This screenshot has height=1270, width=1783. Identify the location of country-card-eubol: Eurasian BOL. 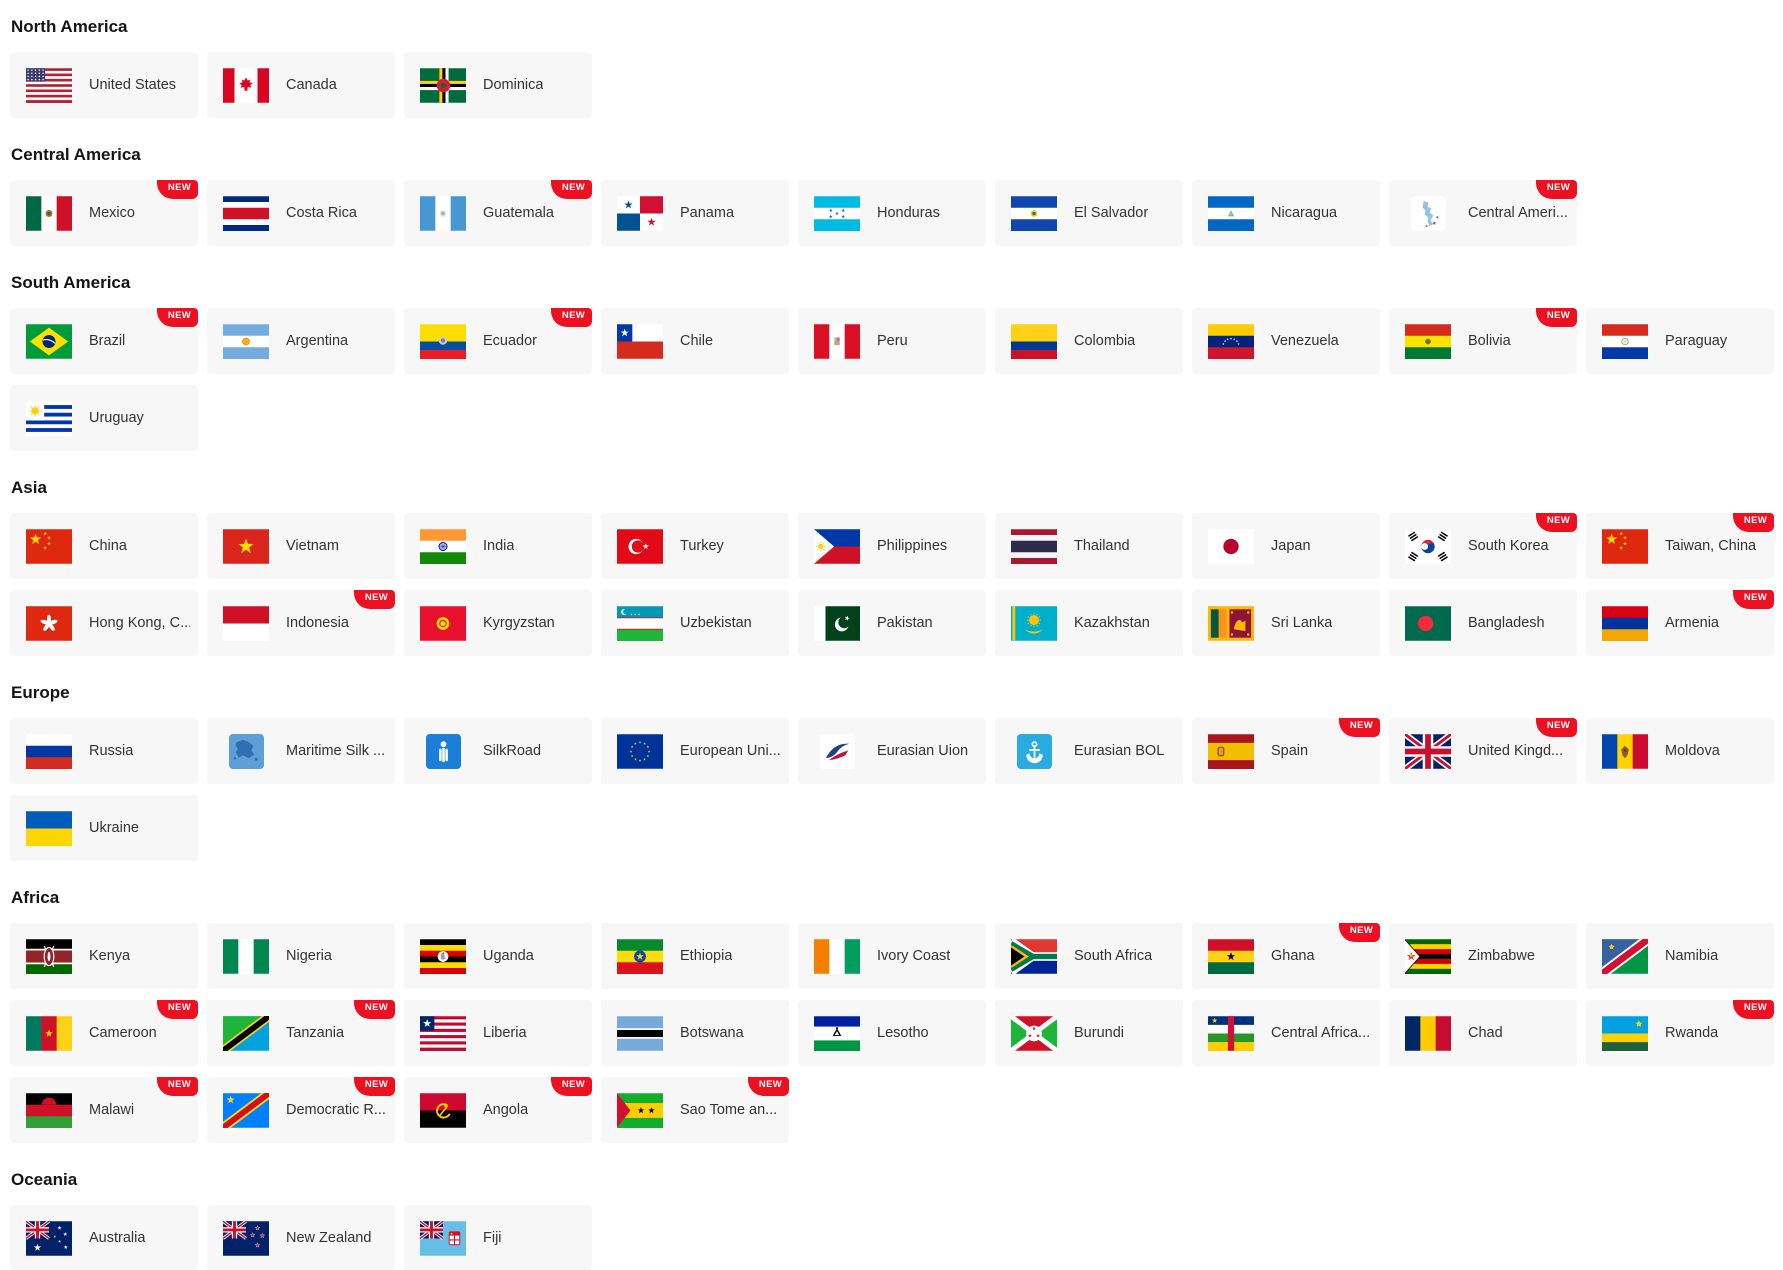
(1089, 751).